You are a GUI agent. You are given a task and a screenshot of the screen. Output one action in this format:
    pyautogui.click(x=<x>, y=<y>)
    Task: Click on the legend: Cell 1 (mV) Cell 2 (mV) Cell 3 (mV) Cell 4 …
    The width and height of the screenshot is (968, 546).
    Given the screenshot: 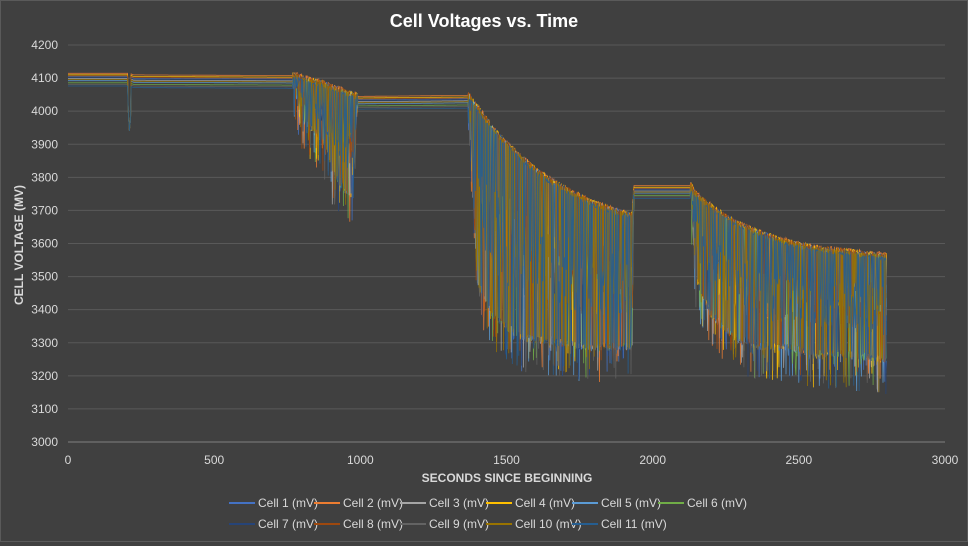 What is the action you would take?
    pyautogui.click(x=488, y=513)
    